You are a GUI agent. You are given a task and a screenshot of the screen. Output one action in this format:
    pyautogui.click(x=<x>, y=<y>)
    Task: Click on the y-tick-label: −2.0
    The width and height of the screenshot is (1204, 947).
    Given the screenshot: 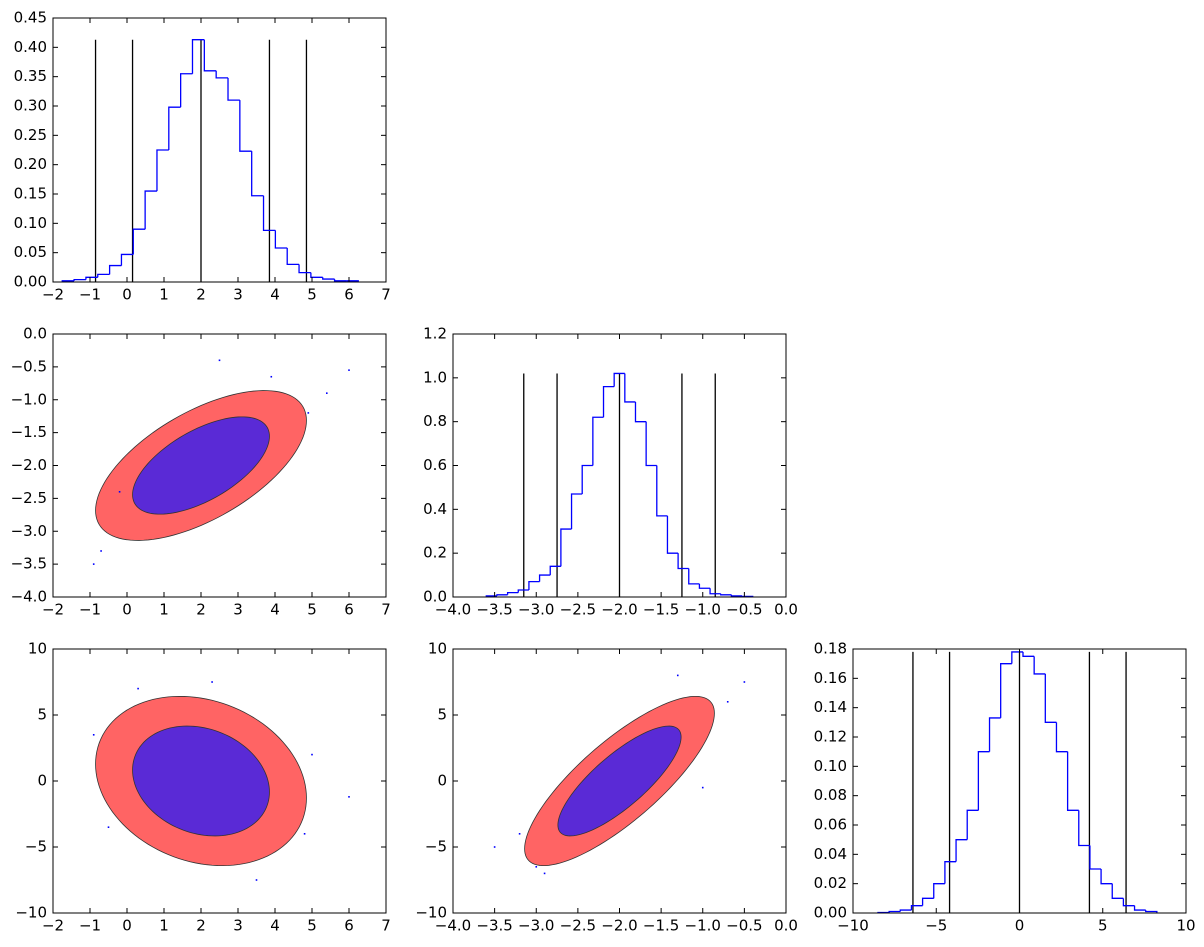 What is the action you would take?
    pyautogui.click(x=29, y=465)
    